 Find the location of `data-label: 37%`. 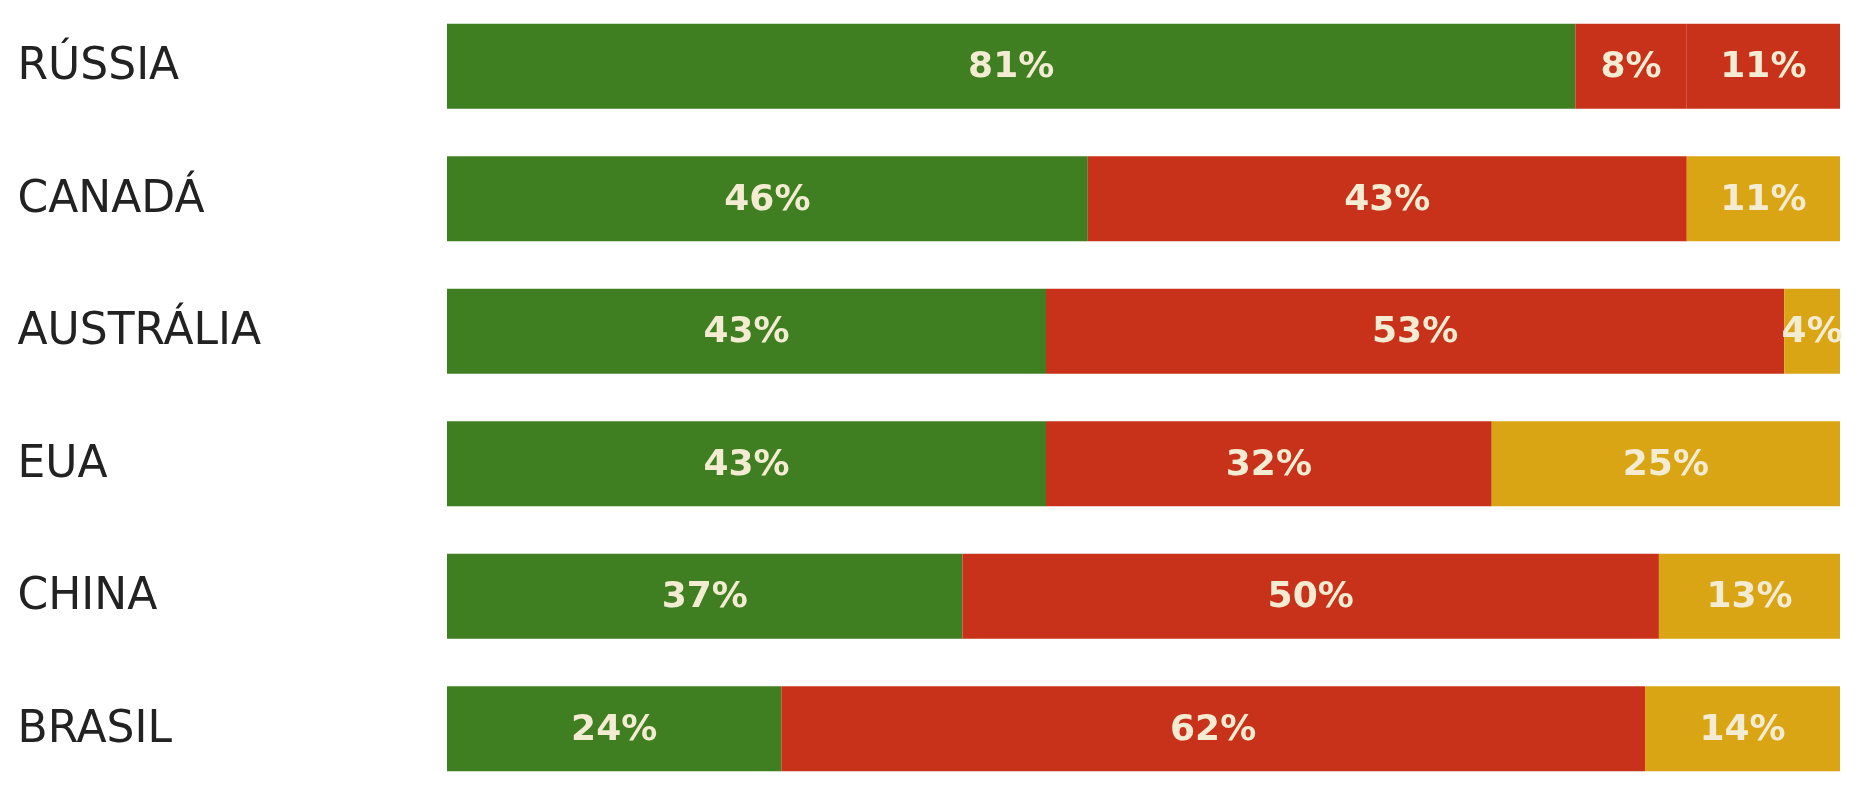

data-label: 37% is located at coordinates (704, 595).